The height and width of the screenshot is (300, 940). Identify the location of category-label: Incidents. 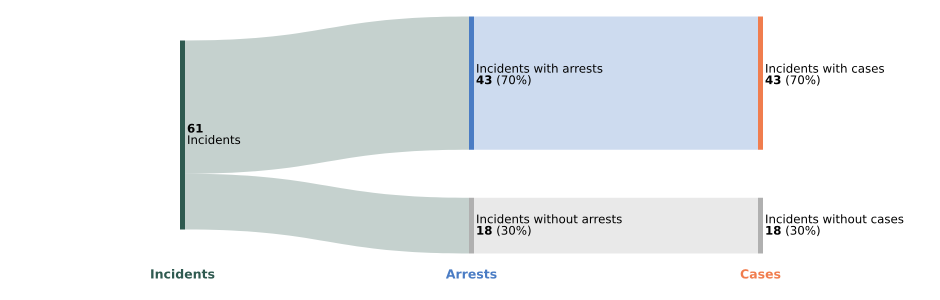
(214, 139).